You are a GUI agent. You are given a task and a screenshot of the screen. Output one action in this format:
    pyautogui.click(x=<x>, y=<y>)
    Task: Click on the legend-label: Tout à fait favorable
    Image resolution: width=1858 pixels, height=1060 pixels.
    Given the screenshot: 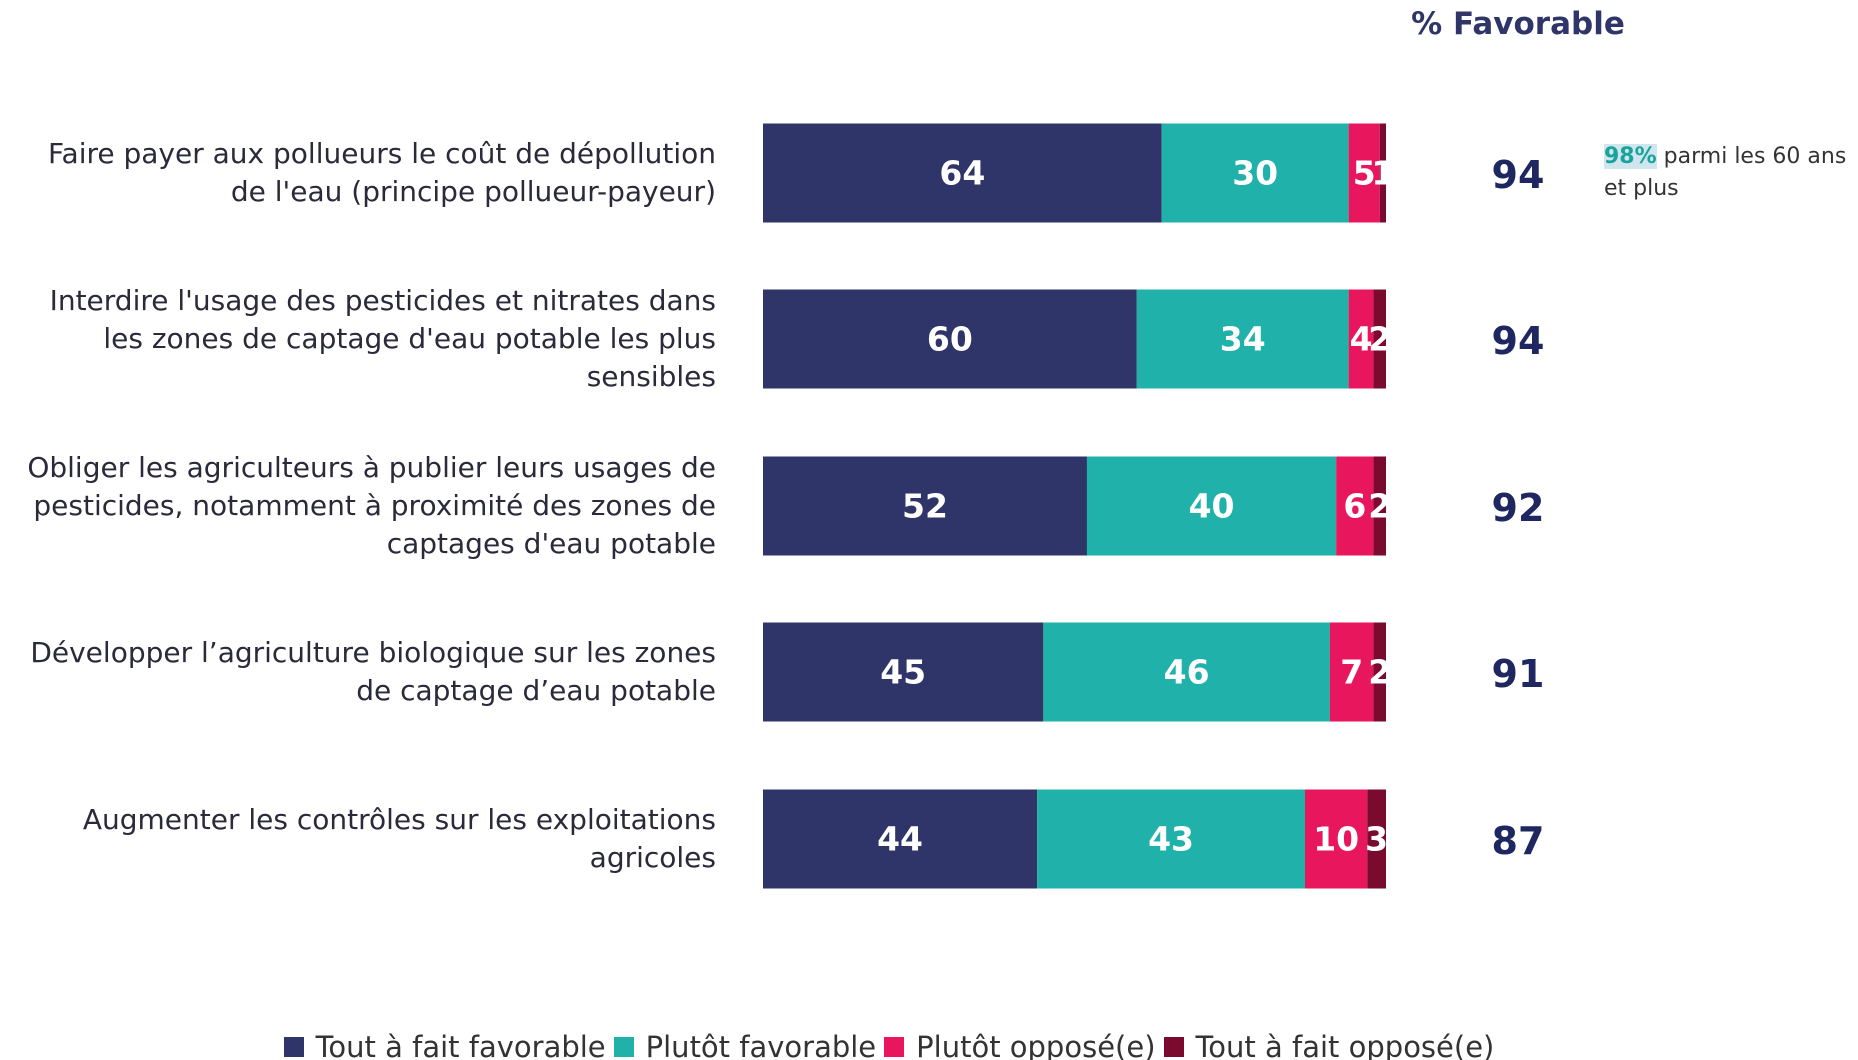 What is the action you would take?
    pyautogui.click(x=460, y=1045)
    